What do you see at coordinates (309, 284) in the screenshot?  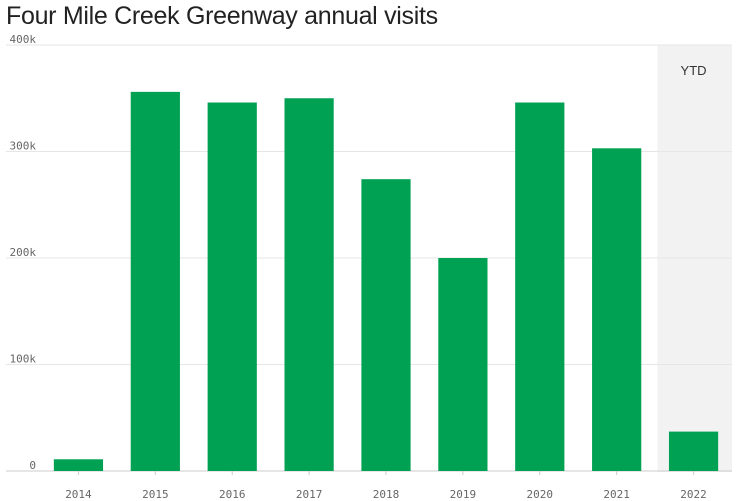 I see `bar-2017` at bounding box center [309, 284].